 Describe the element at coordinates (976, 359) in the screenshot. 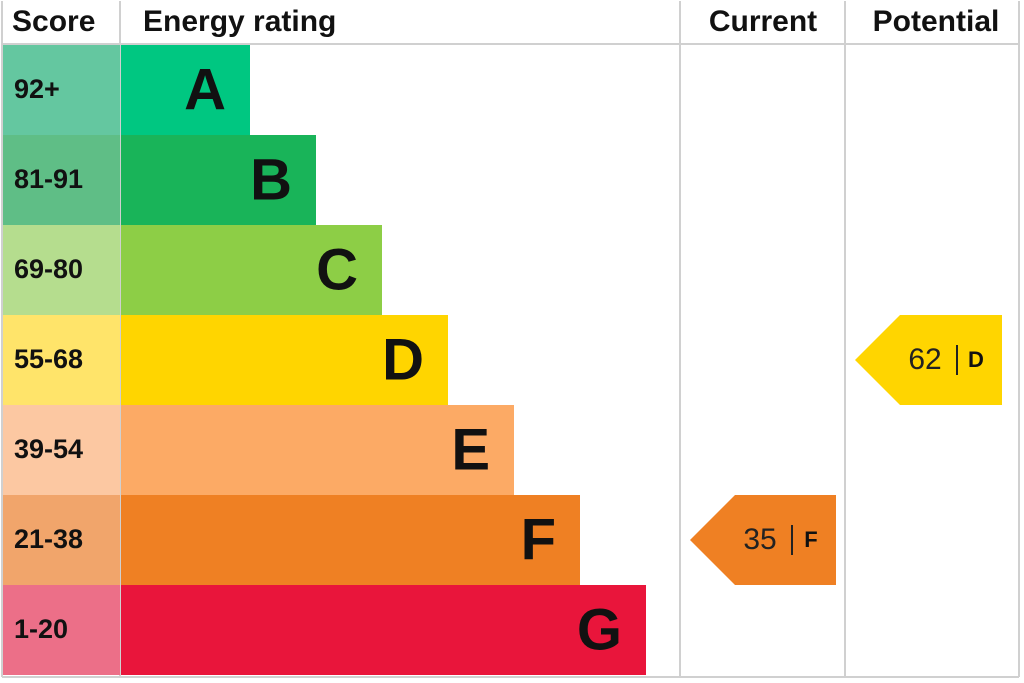

I see `potential-rating: D` at that location.